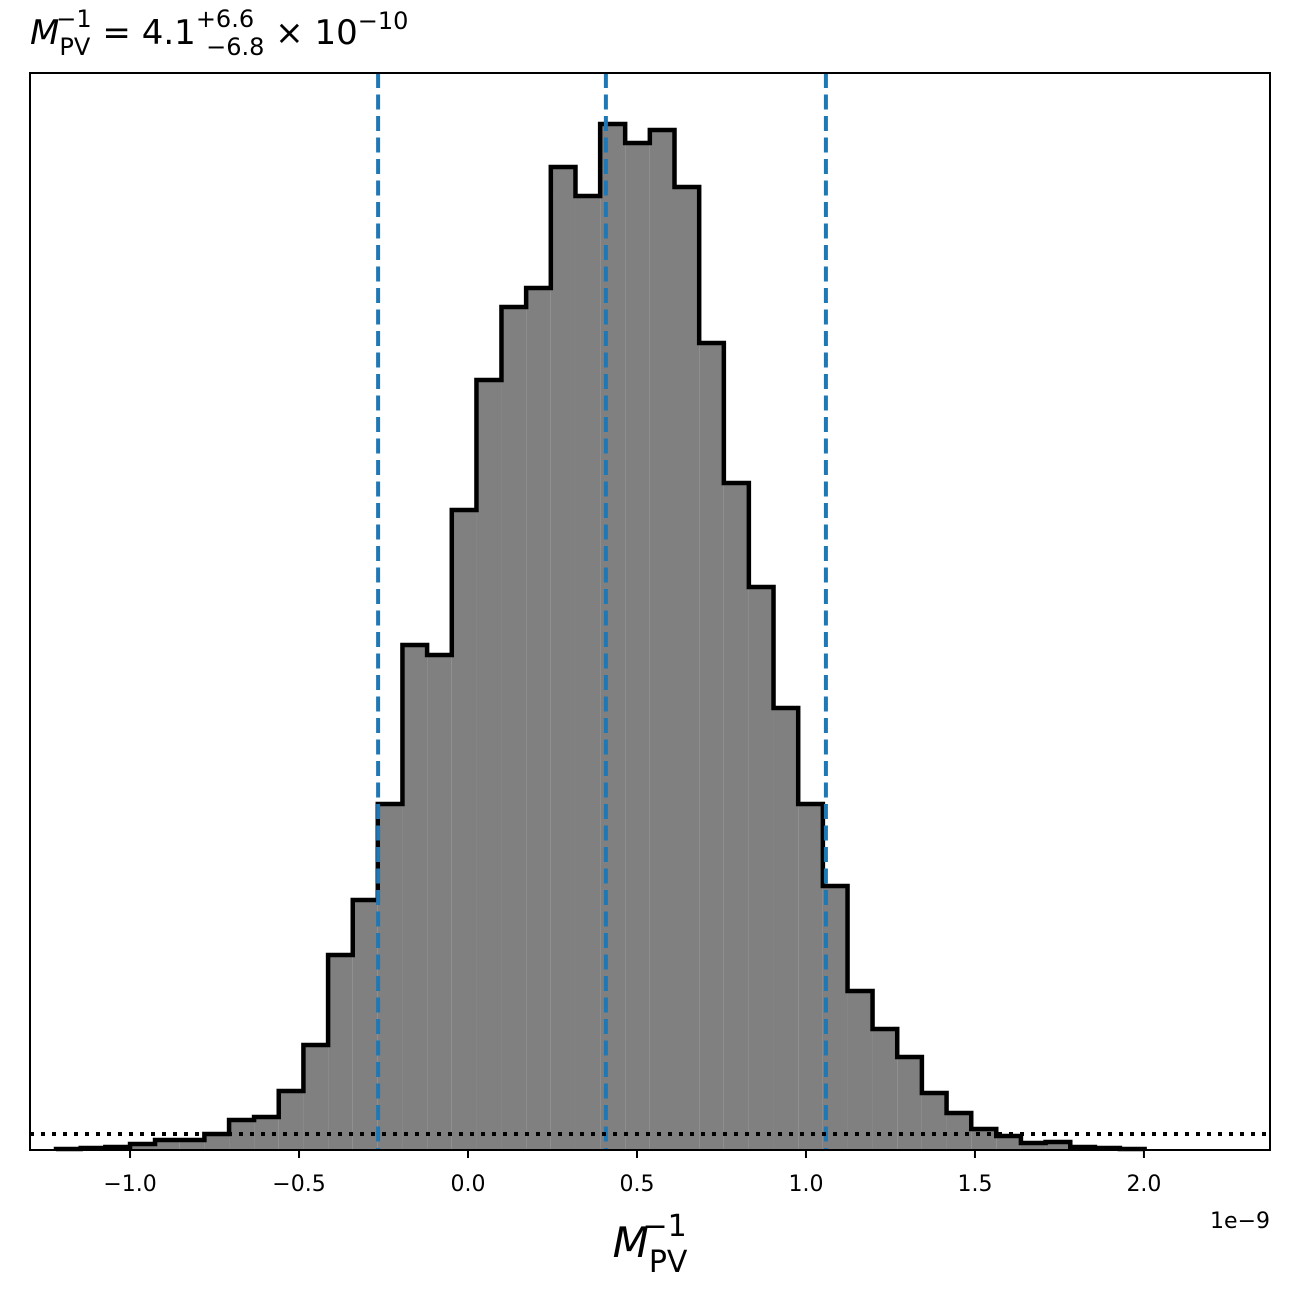  I want to click on x-tick-label: −1.0, so click(129, 1184).